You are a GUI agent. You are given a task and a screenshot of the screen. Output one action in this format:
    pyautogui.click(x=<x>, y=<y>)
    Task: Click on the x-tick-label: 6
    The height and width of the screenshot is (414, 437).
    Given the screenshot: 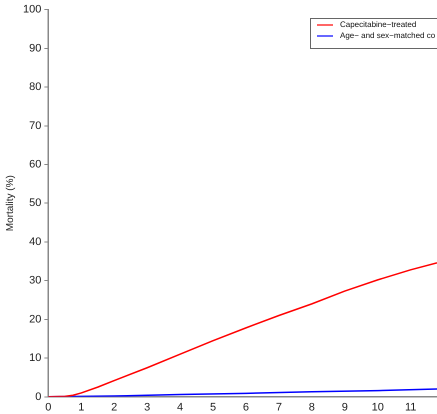 What is the action you would take?
    pyautogui.click(x=246, y=407)
    